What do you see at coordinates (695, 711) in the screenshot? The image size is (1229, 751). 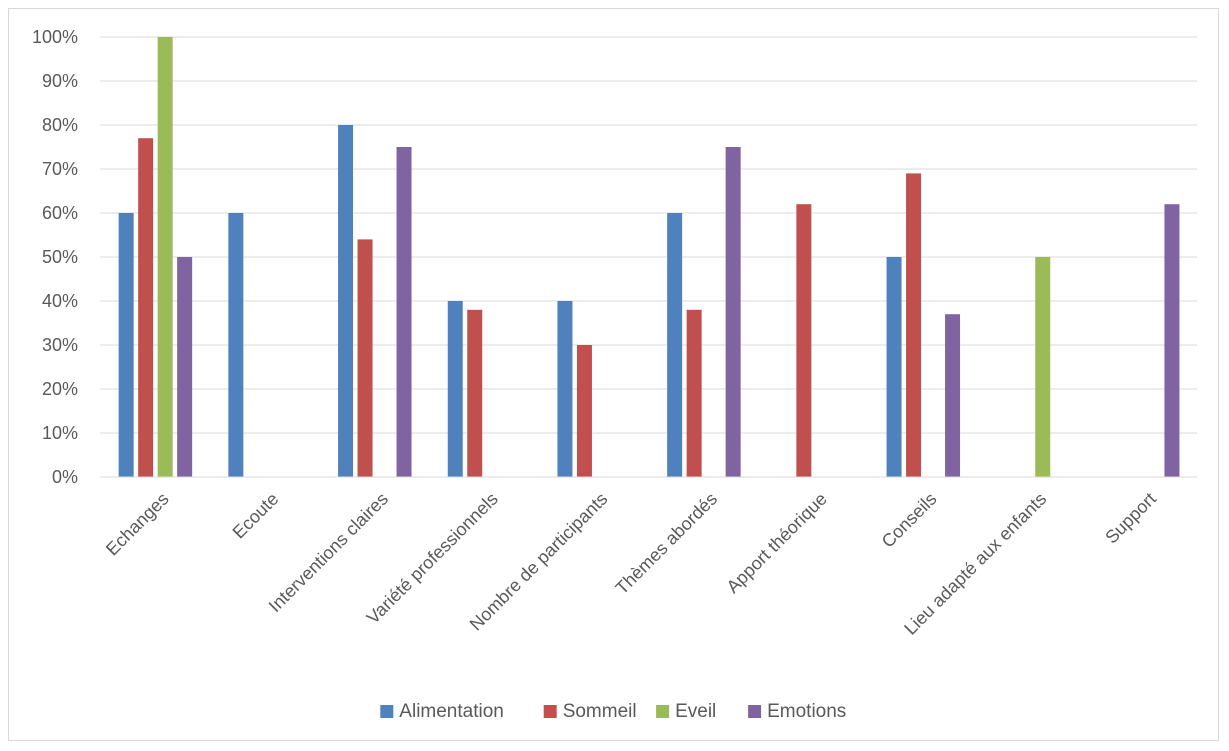 I see `legend-label: Eveil` at bounding box center [695, 711].